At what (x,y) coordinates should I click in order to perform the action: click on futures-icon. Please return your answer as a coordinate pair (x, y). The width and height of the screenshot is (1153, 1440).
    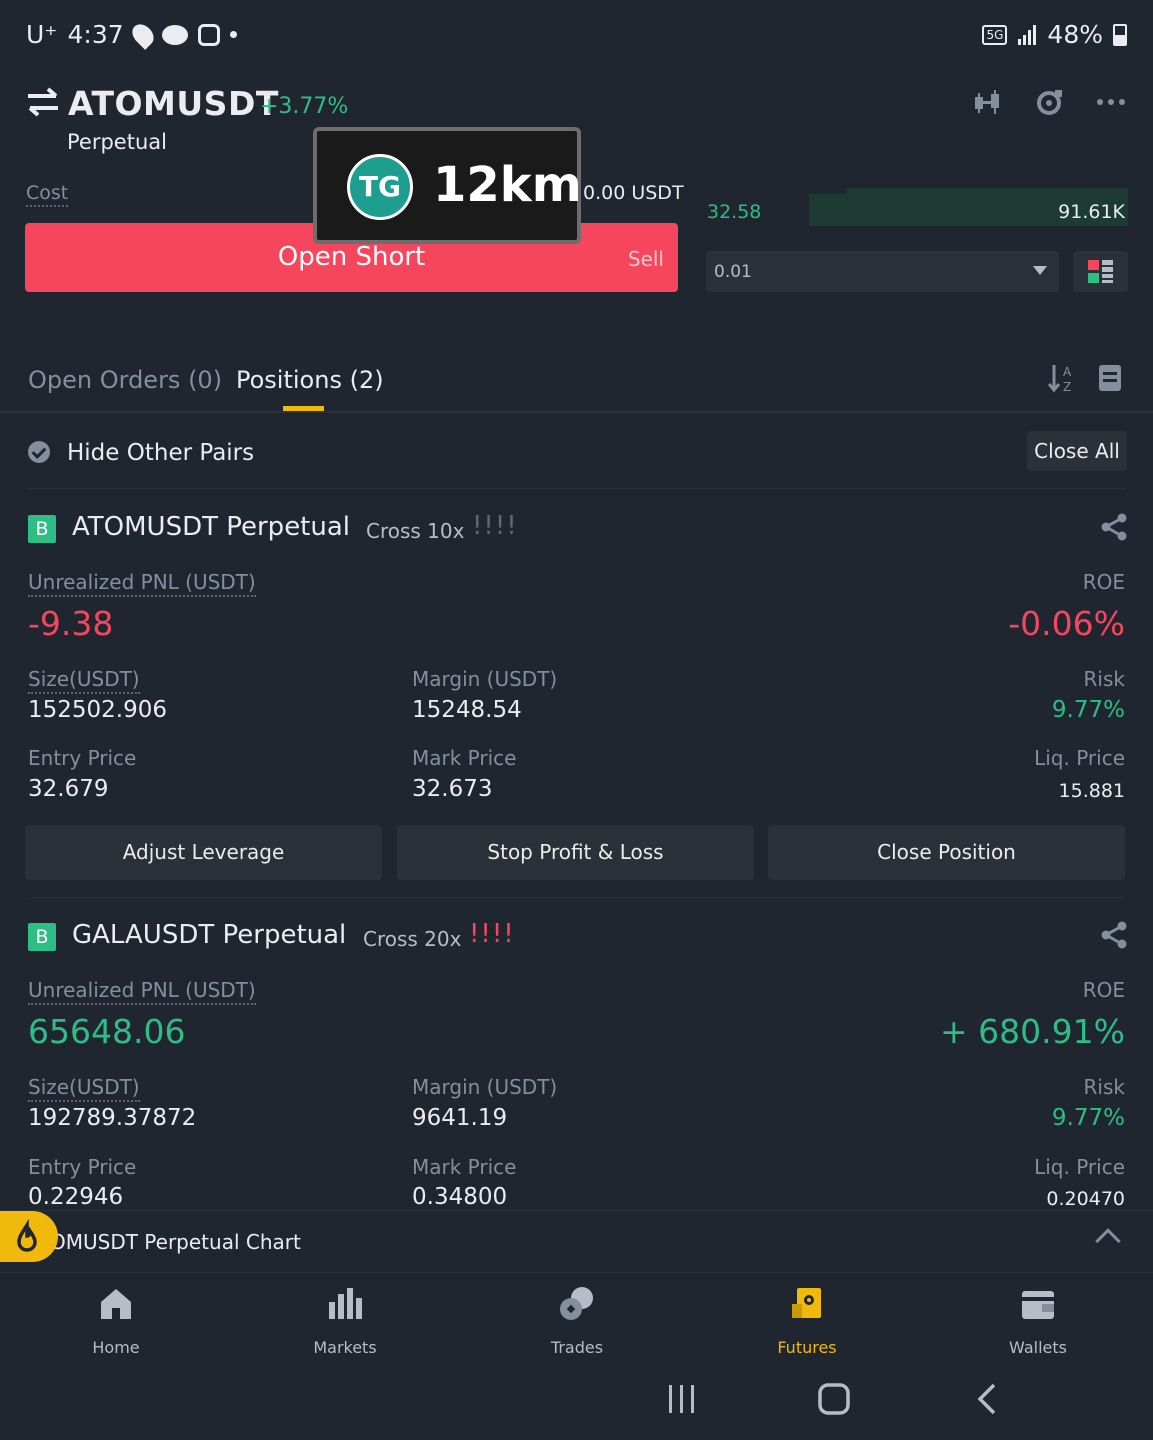
    Looking at the image, I should click on (806, 1303).